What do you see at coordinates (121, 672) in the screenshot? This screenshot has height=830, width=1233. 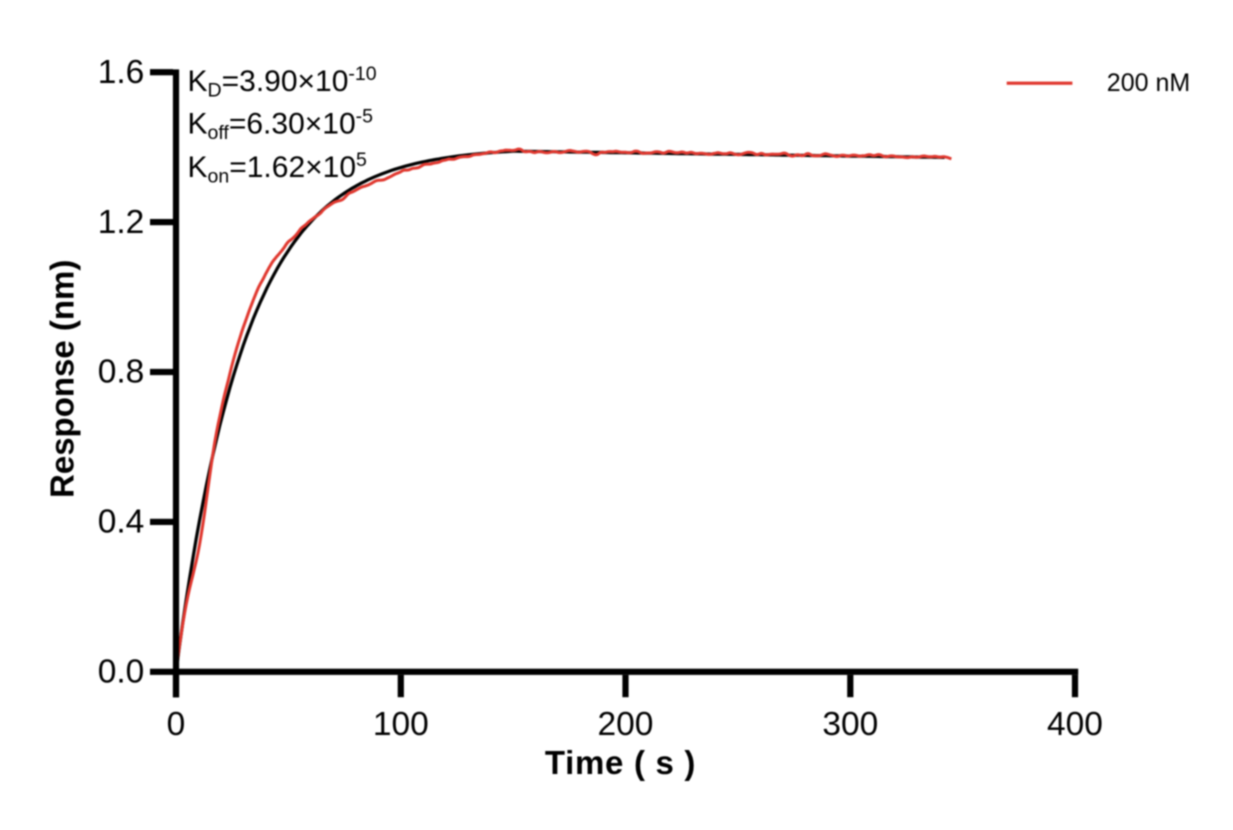 I see `svg-text: 0.0` at bounding box center [121, 672].